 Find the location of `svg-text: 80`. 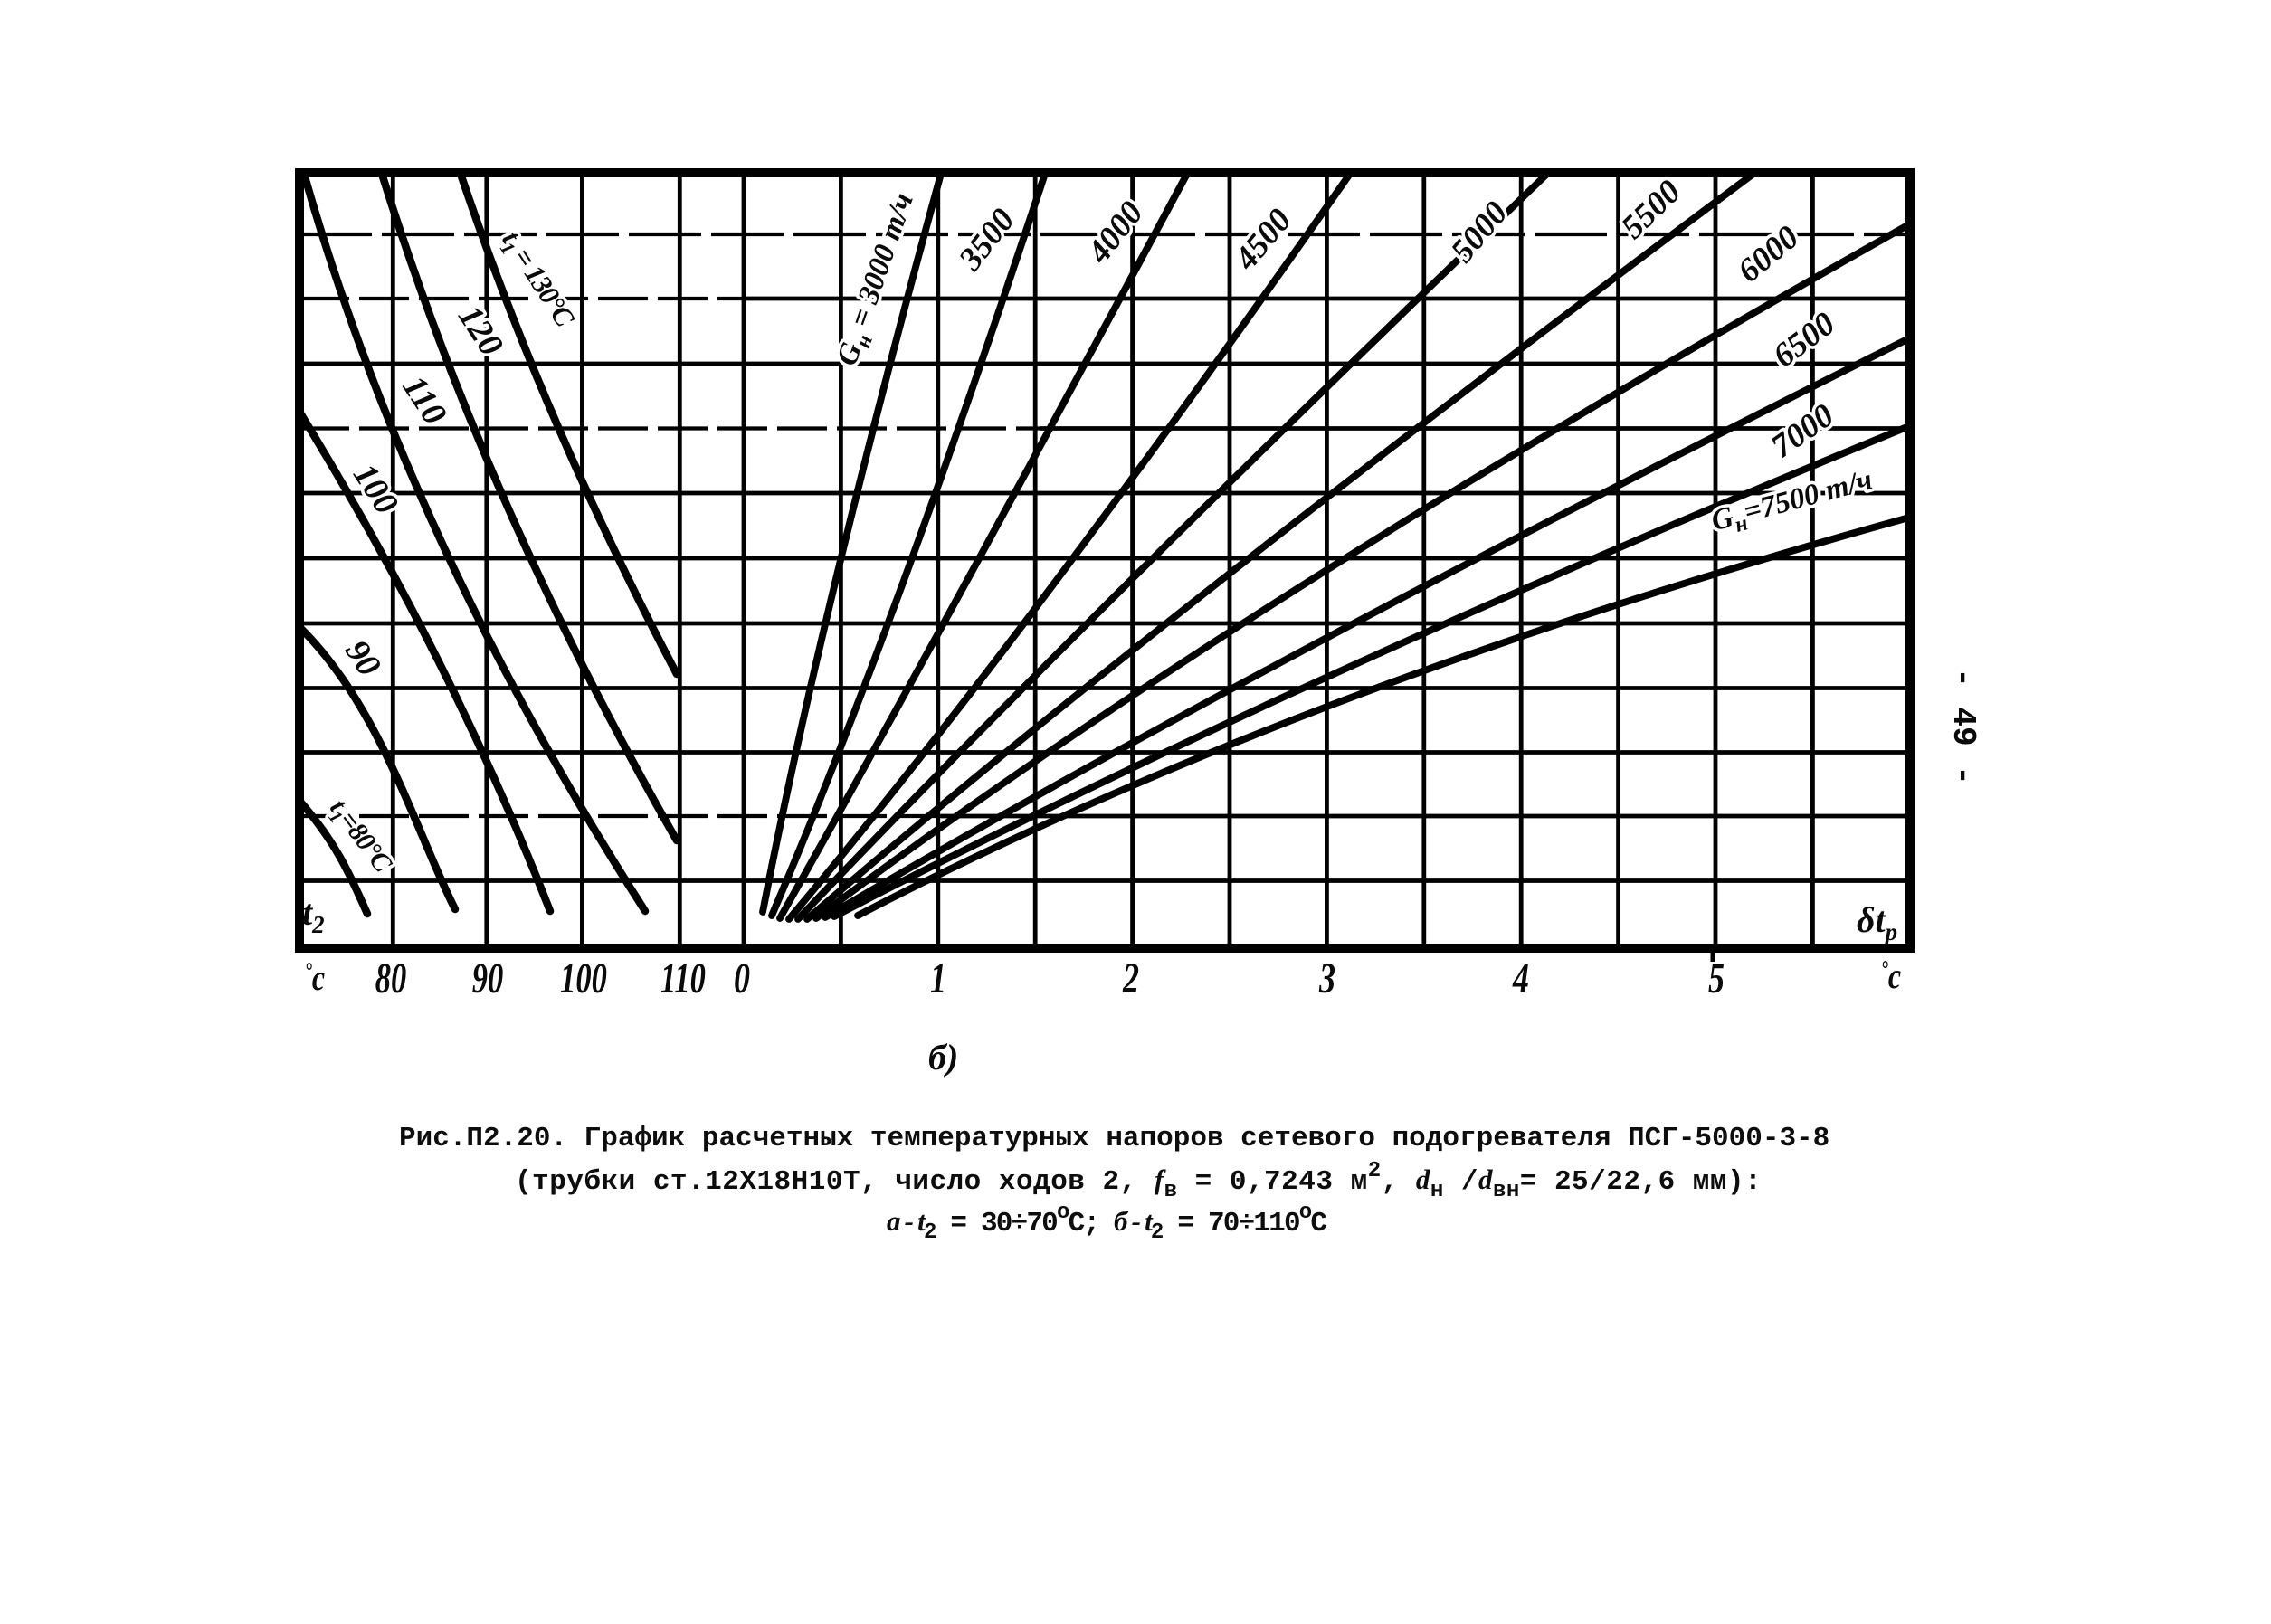

svg-text: 80 is located at coordinates (391, 979).